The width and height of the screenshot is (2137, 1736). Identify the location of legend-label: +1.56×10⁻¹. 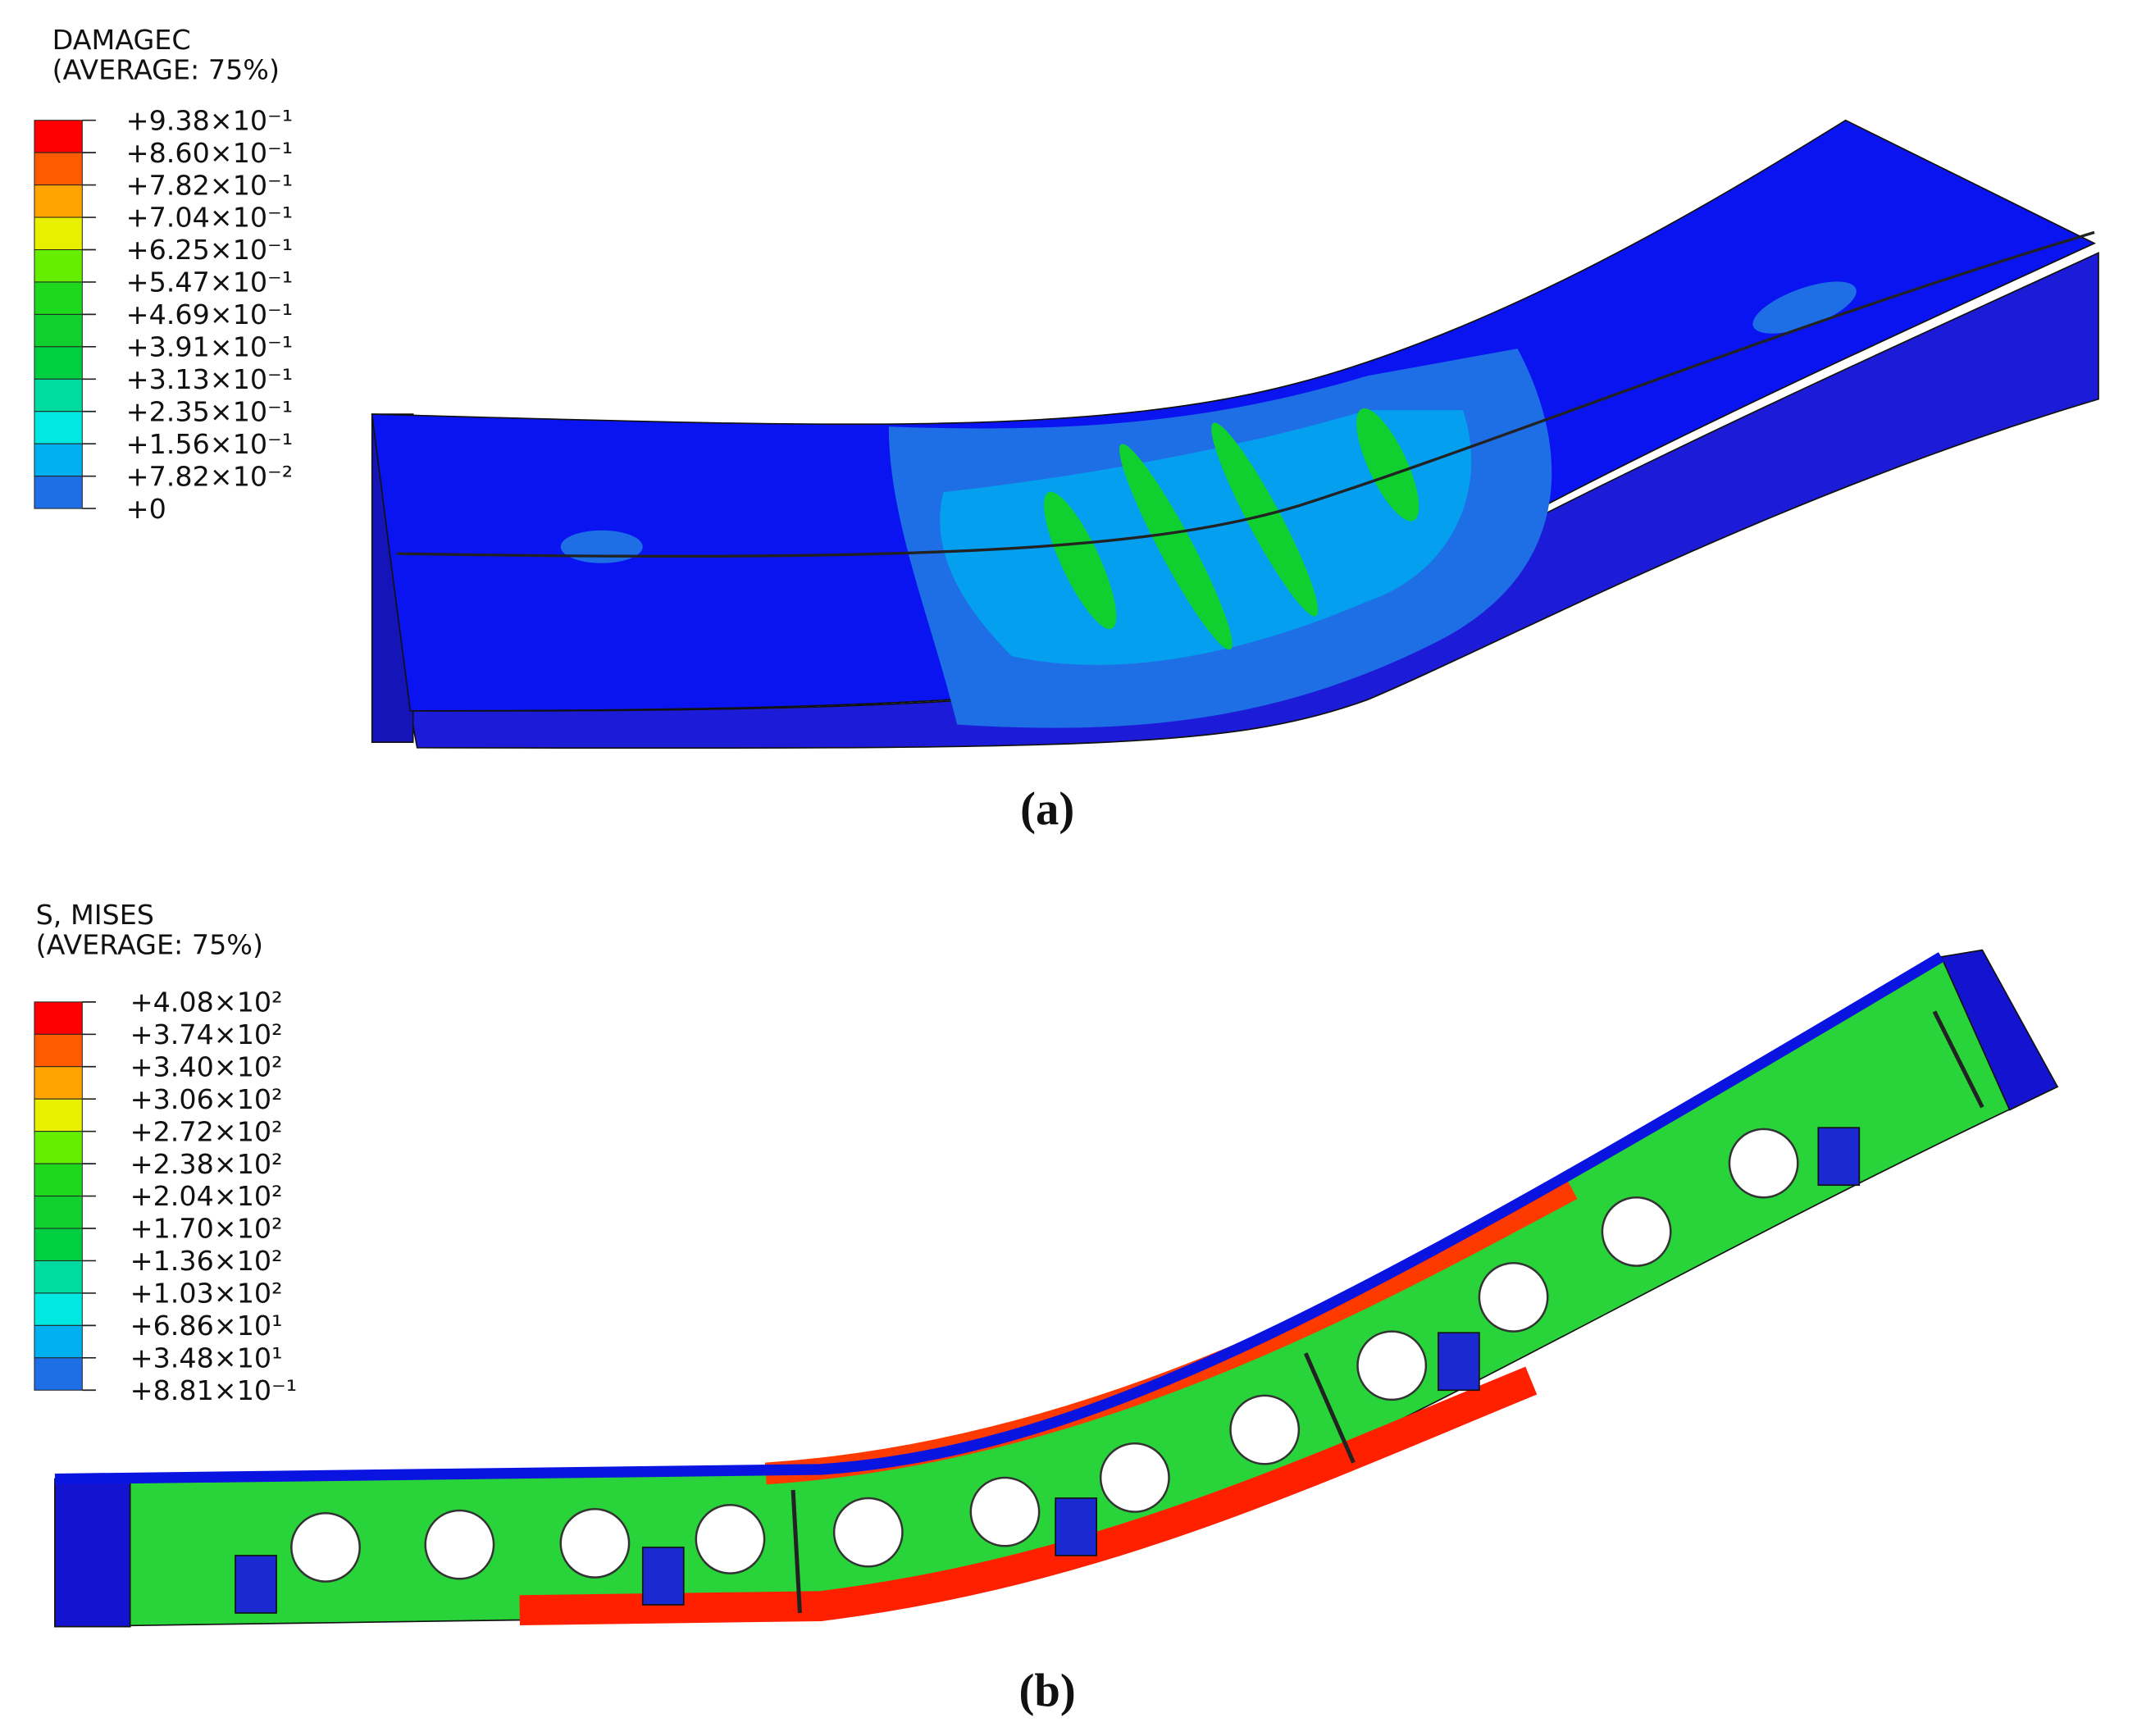
(210, 444).